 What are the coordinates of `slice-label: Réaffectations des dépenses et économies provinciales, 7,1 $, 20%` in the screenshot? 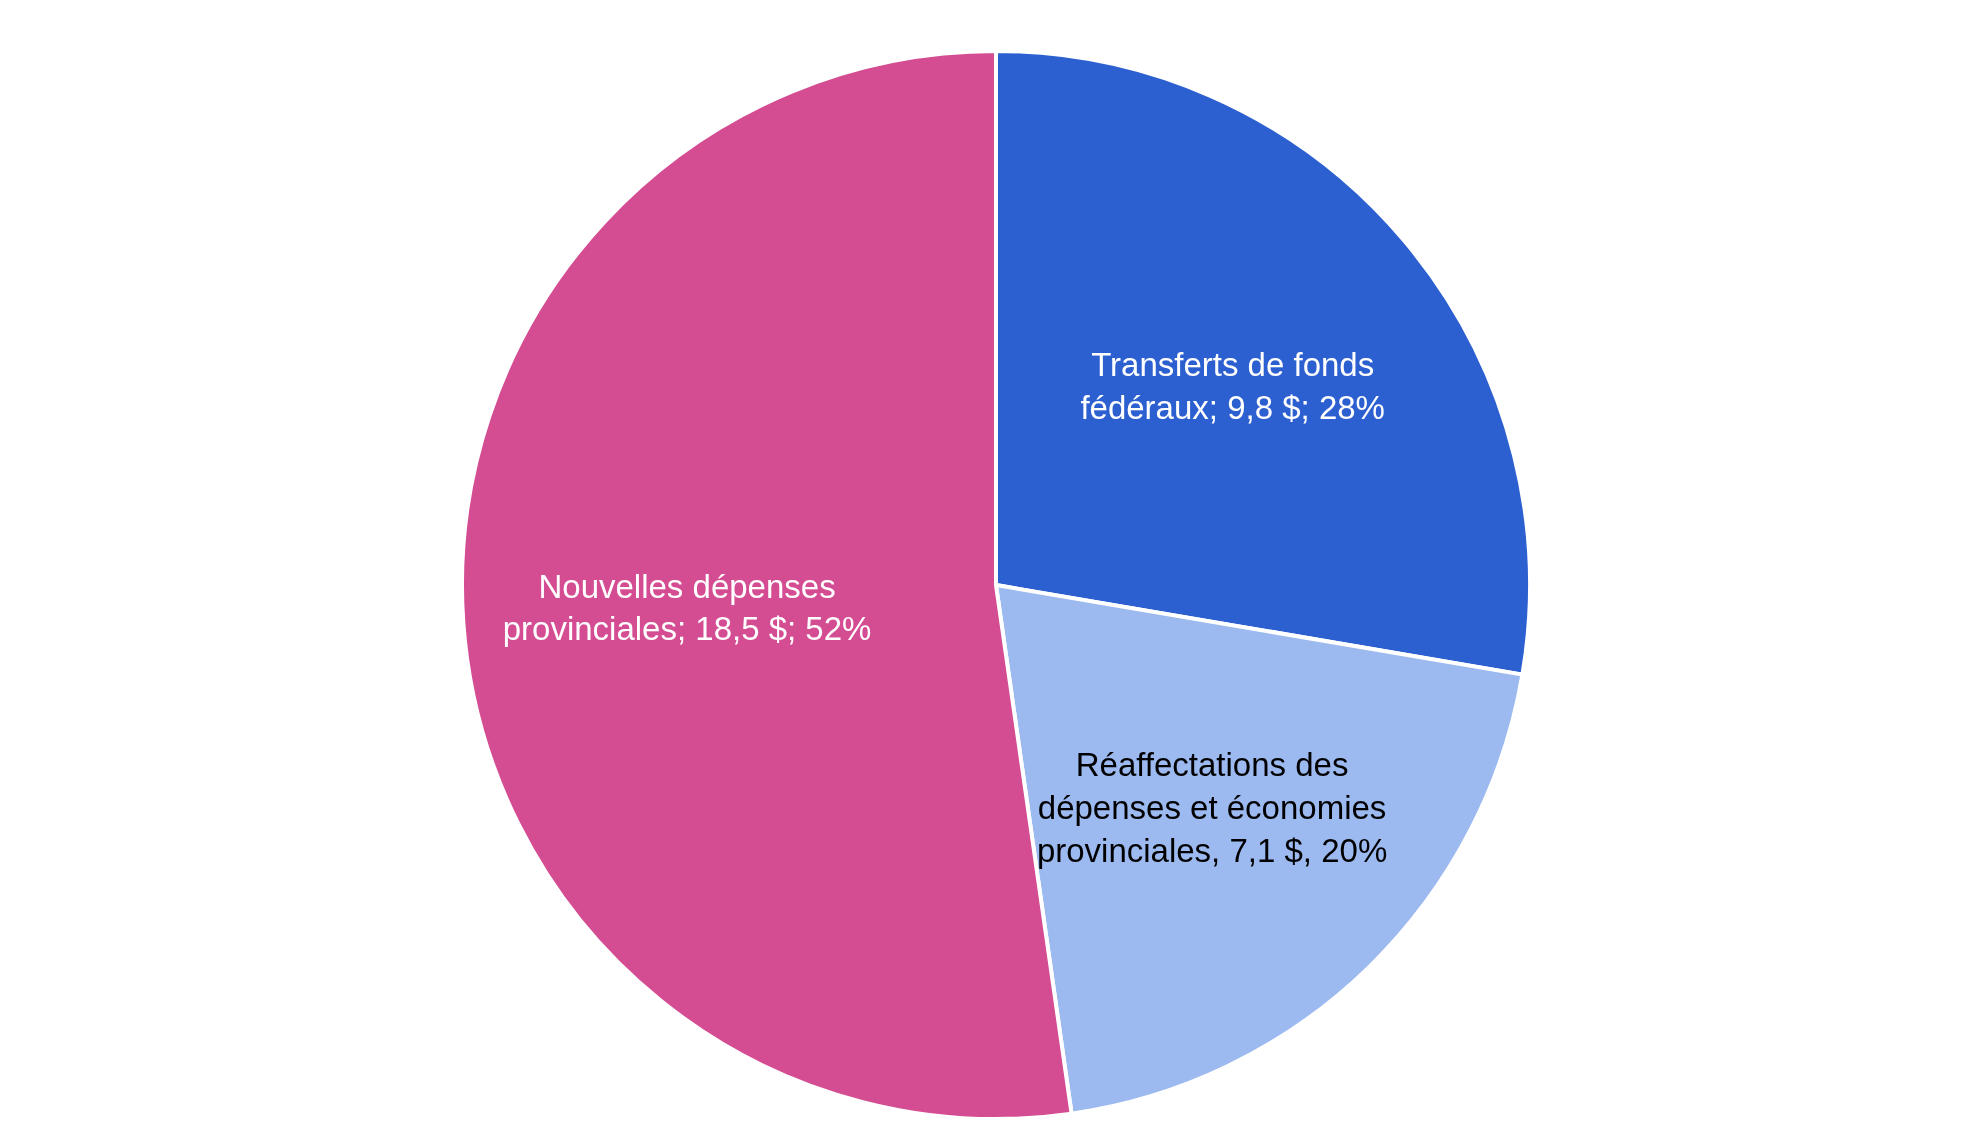 It's located at (1212, 807).